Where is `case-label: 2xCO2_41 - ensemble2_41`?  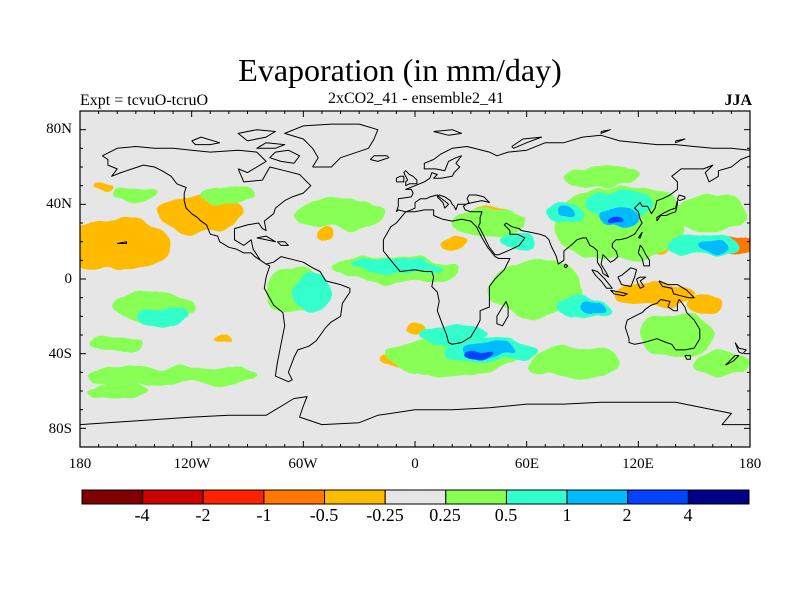 case-label: 2xCO2_41 - ensemble2_41 is located at coordinates (416, 98).